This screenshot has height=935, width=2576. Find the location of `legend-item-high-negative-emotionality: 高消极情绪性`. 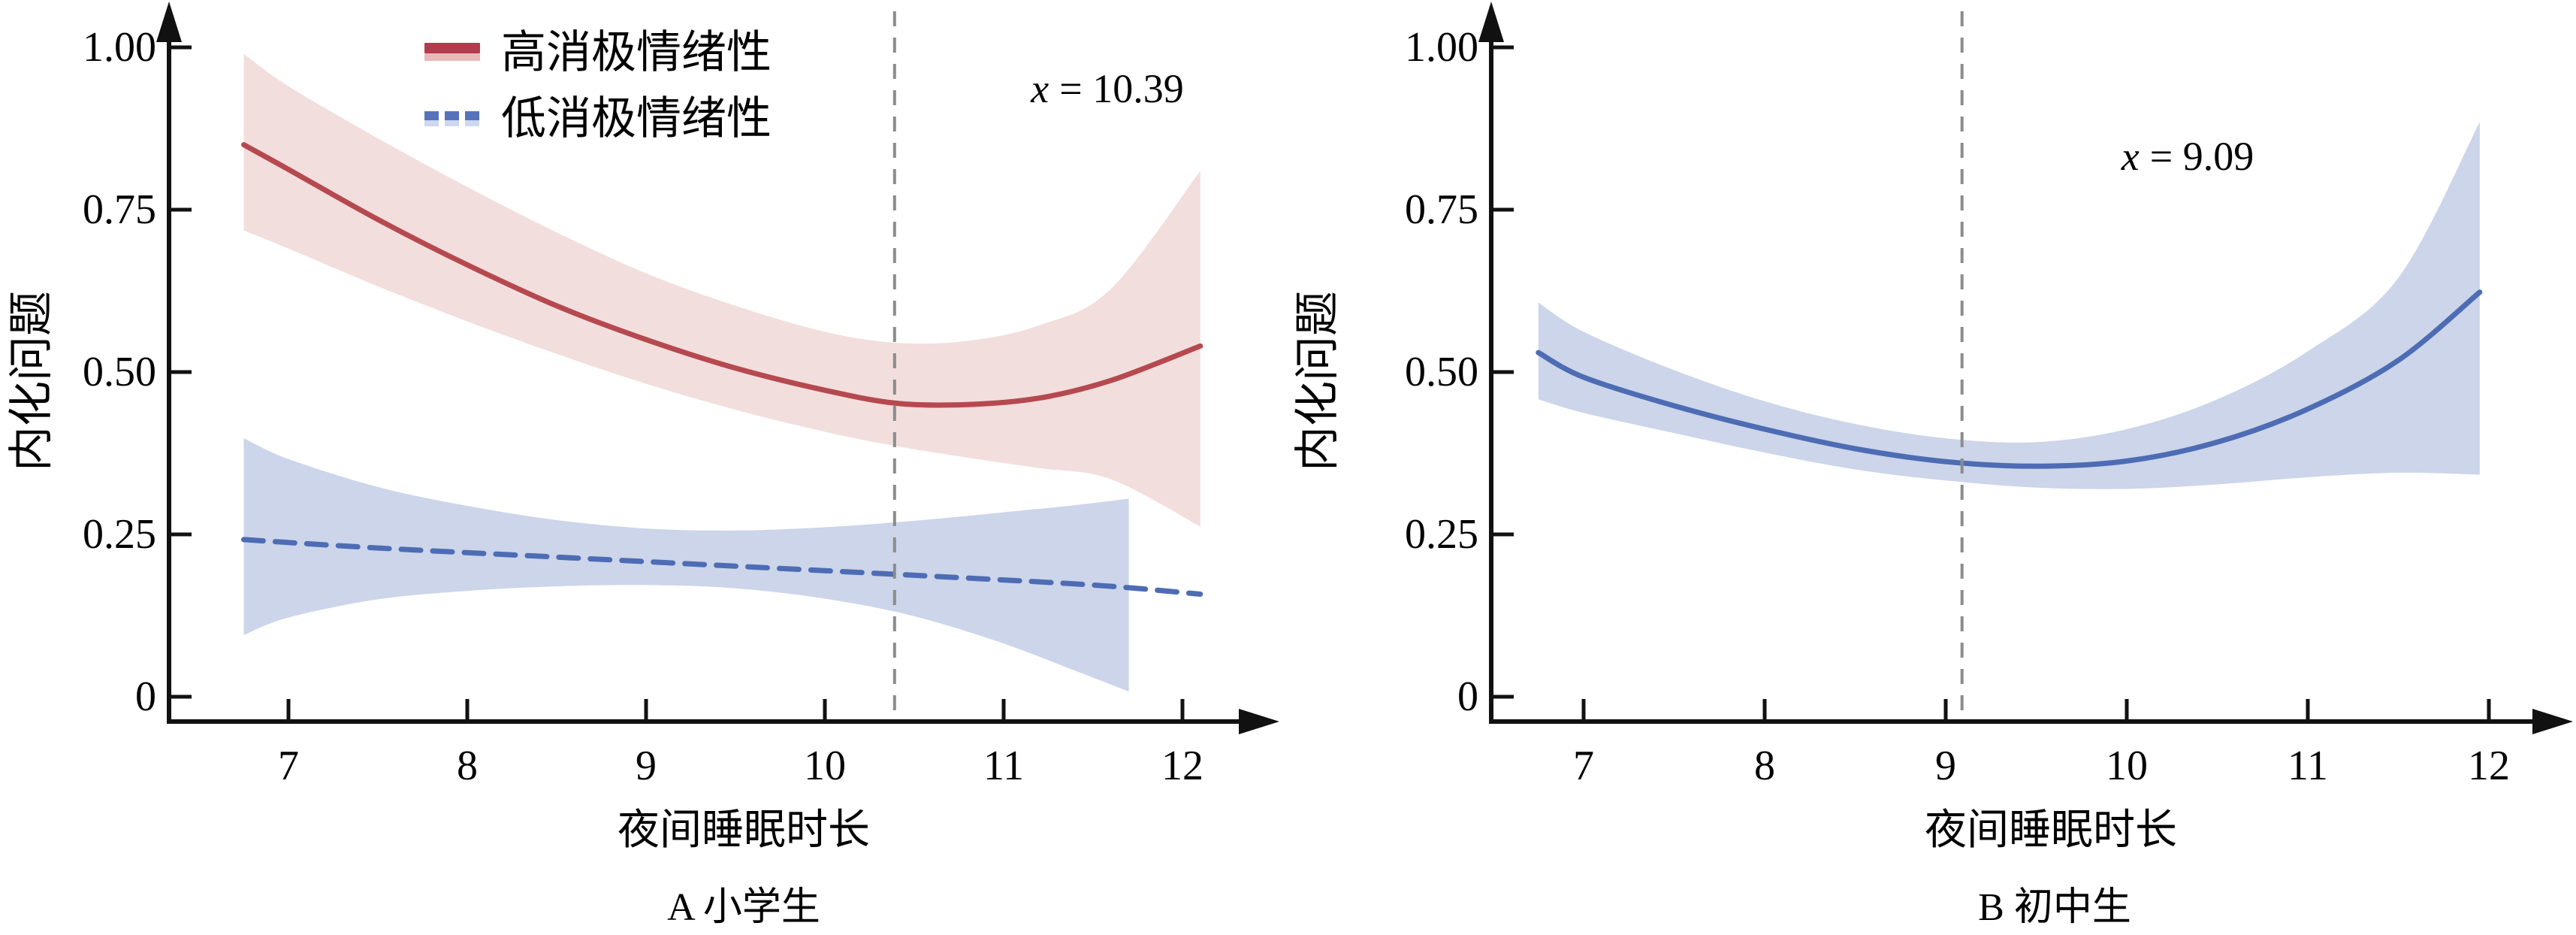

legend-item-high-negative-emotionality: 高消极情绪性 is located at coordinates (598, 53).